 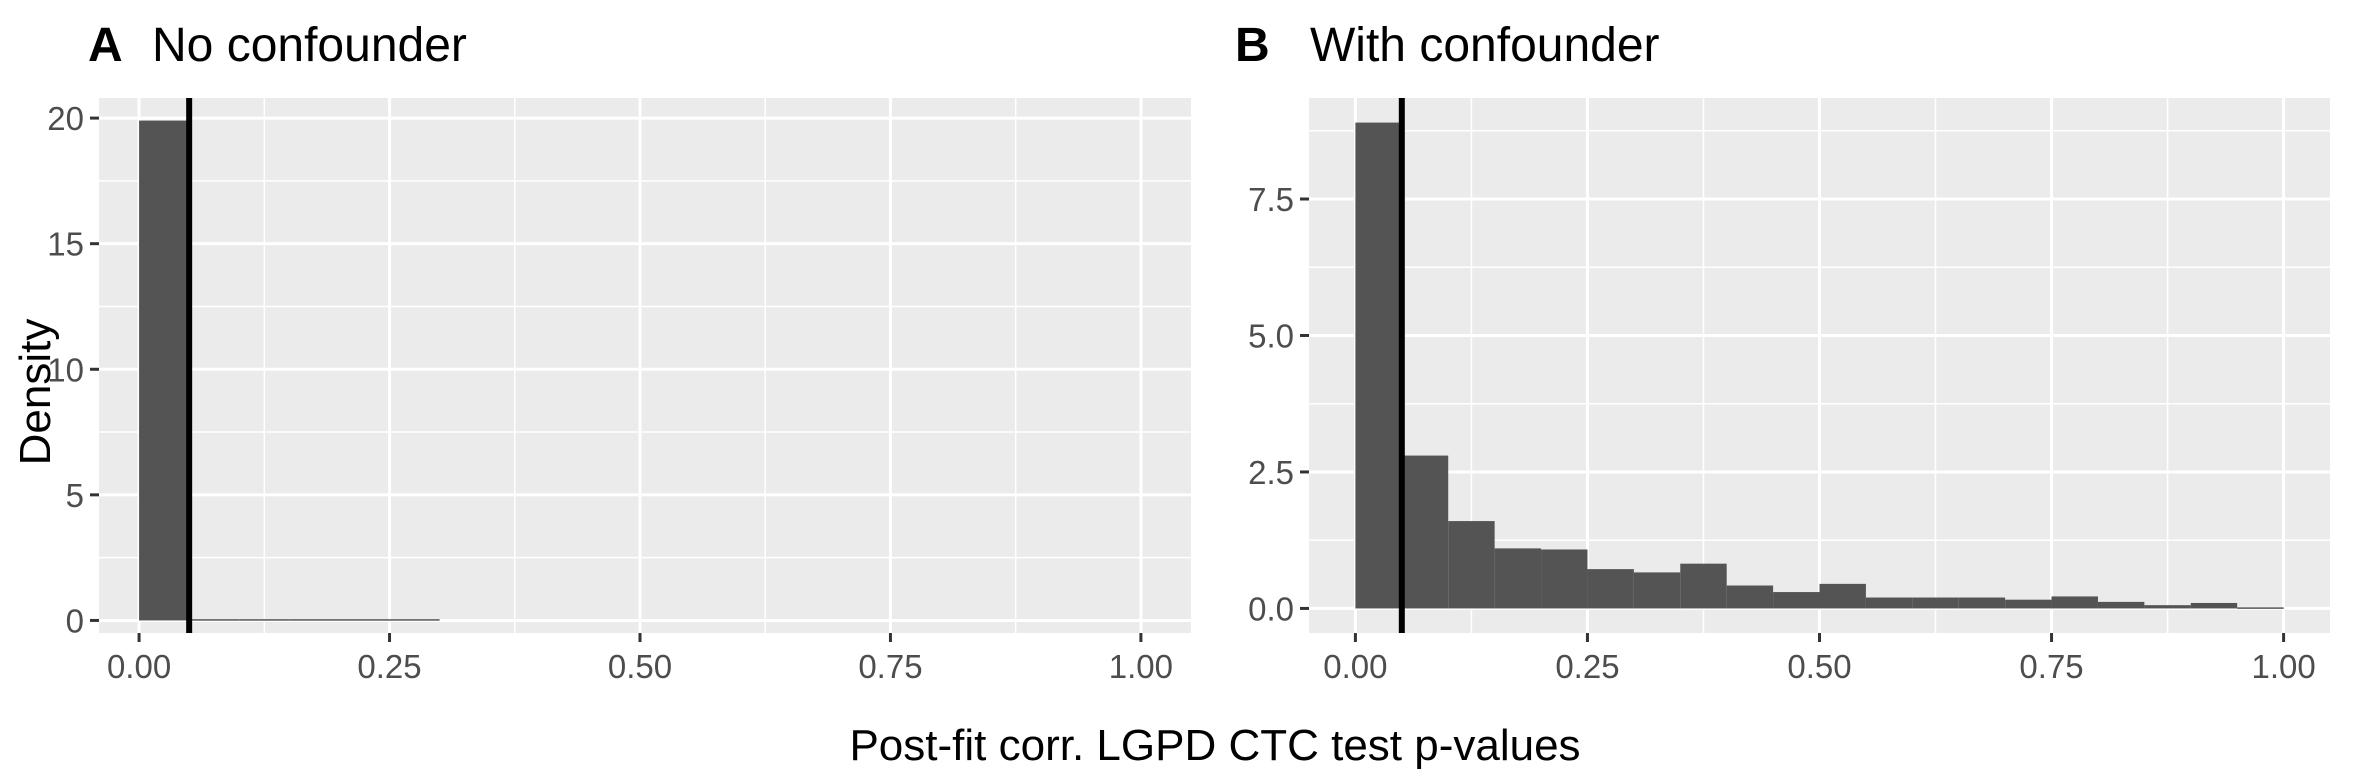 What do you see at coordinates (65, 244) in the screenshot?
I see `y-tick-label: 15` at bounding box center [65, 244].